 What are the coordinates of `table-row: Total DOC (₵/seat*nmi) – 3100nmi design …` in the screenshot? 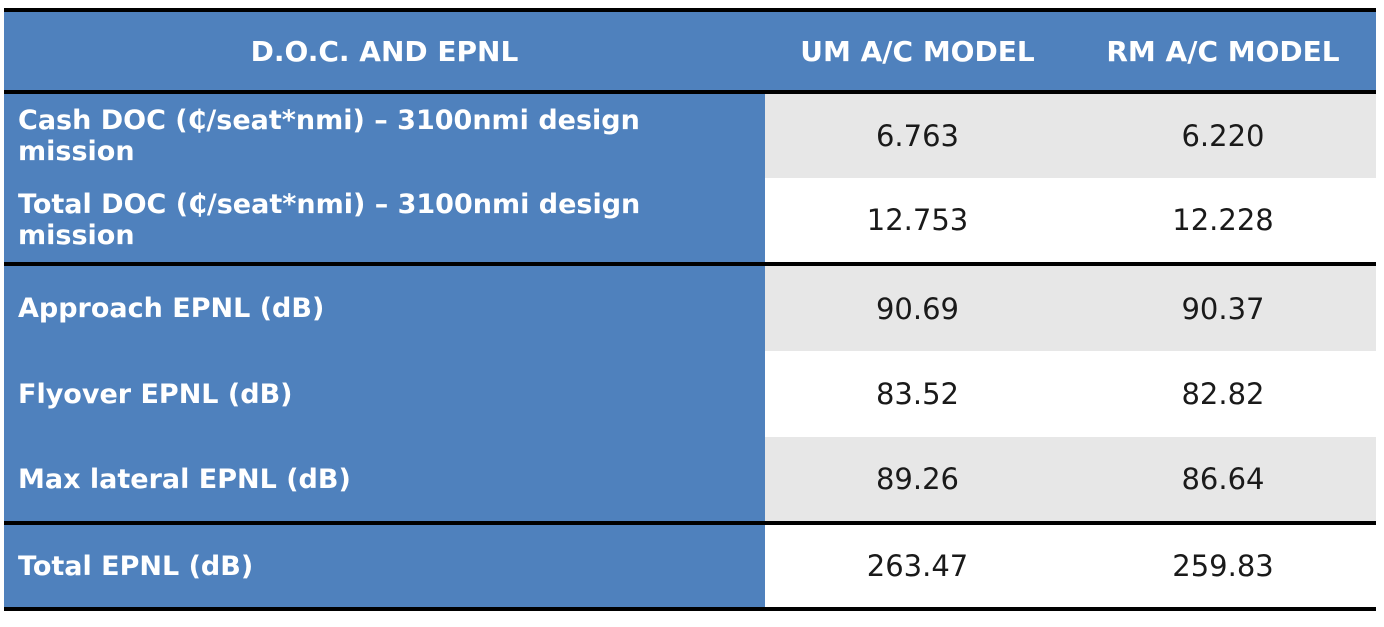 It's located at (690, 220).